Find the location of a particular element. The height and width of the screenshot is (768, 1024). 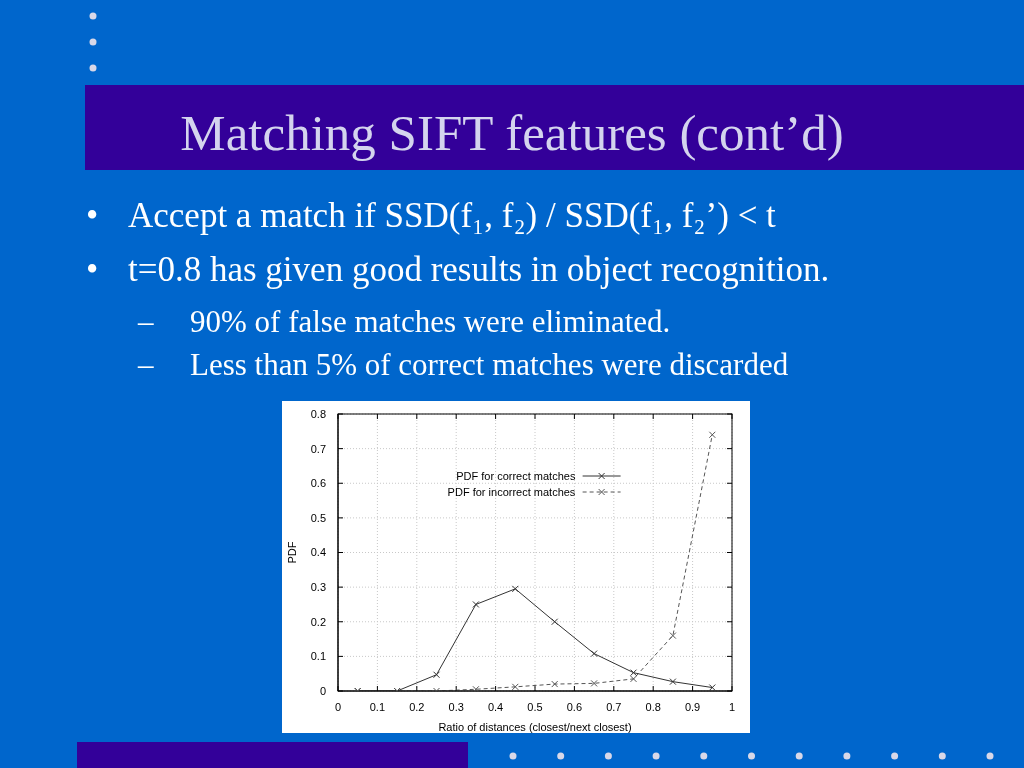

y-tick-label: 0 is located at coordinates (322, 690).